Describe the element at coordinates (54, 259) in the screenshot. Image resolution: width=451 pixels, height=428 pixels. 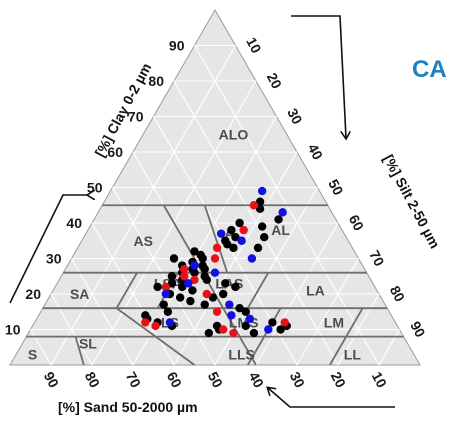
I see `clay-tick-label: 30` at that location.